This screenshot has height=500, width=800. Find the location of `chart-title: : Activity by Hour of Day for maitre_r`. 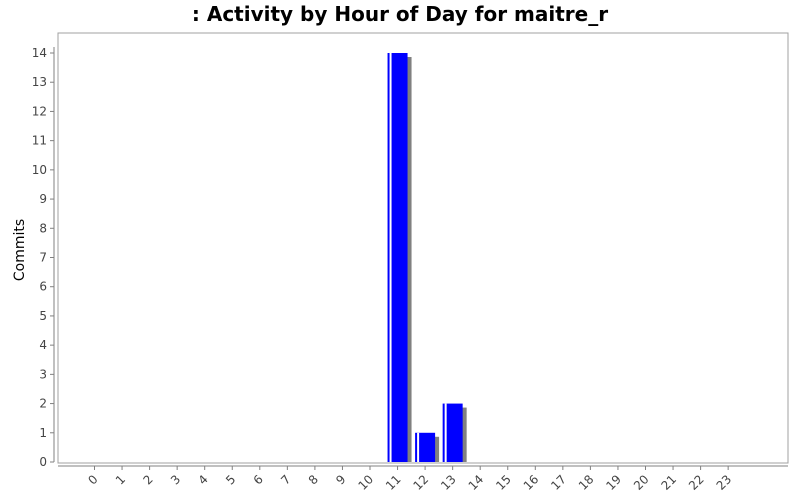

chart-title: : Activity by Hour of Day for maitre_r is located at coordinates (400, 14).